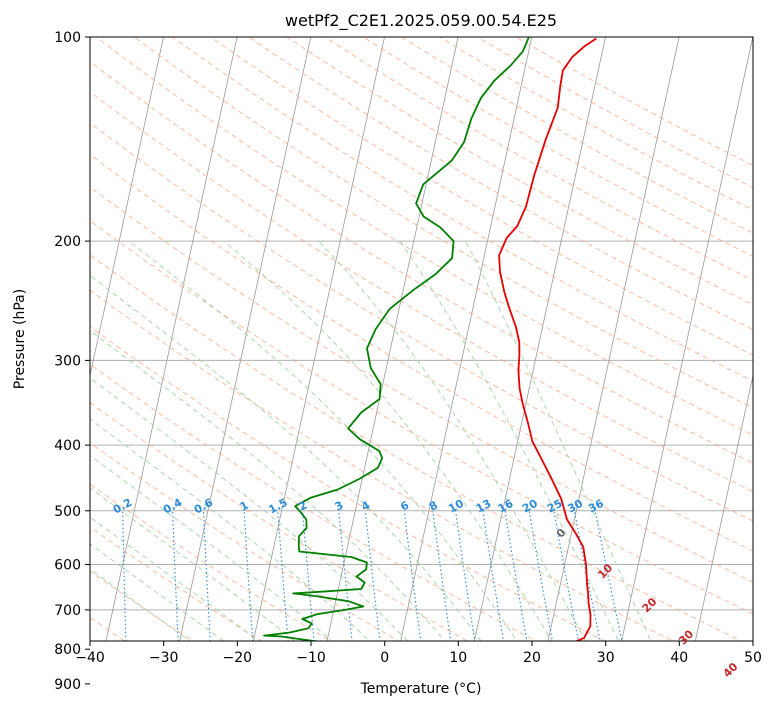  I want to click on mixing-ratio-label: 25, so click(555, 506).